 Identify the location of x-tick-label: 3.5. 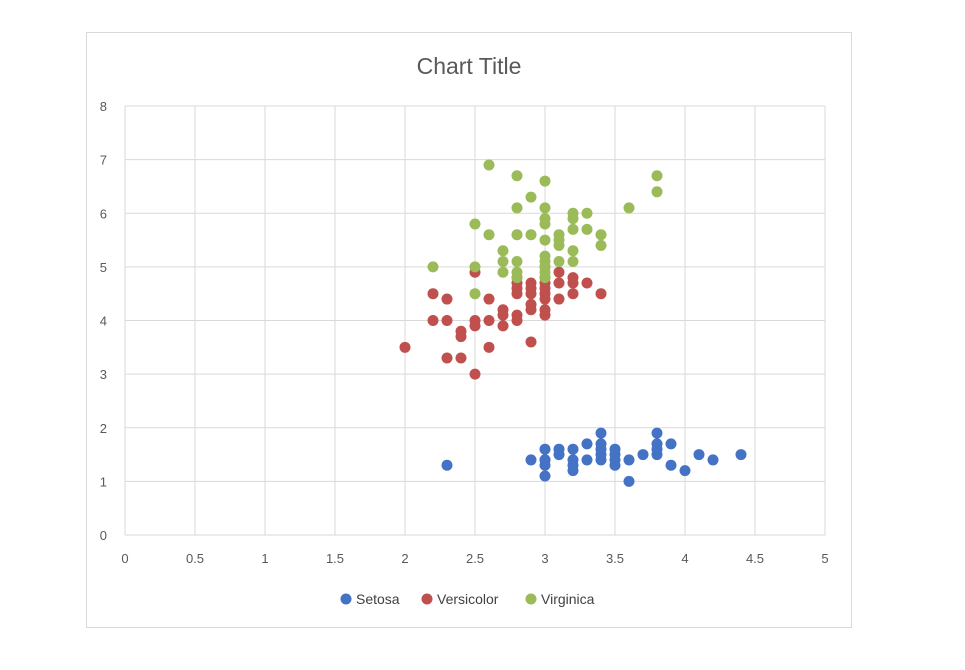
(615, 558).